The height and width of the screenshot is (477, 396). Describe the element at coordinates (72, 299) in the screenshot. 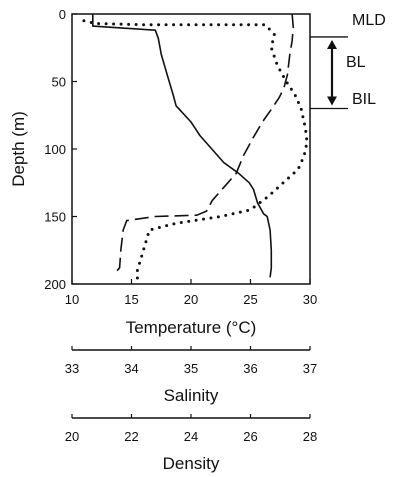

I see `temperature-tick-label: 10` at that location.